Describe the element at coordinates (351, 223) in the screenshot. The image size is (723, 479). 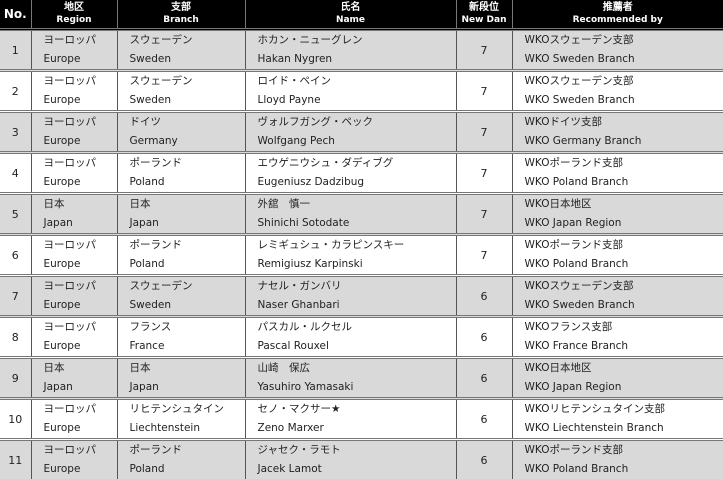
I see `name-en: Shinichi Sotodate` at that location.